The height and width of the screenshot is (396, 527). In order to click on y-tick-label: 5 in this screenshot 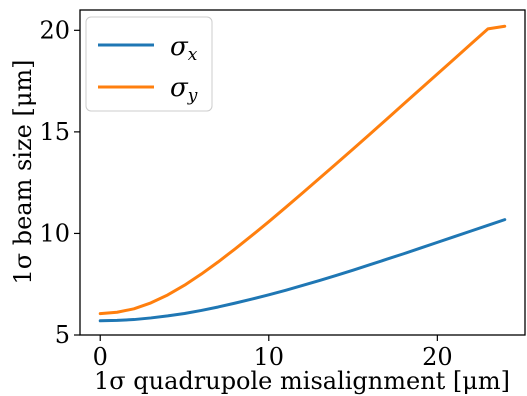, I will do `click(62, 335)`.